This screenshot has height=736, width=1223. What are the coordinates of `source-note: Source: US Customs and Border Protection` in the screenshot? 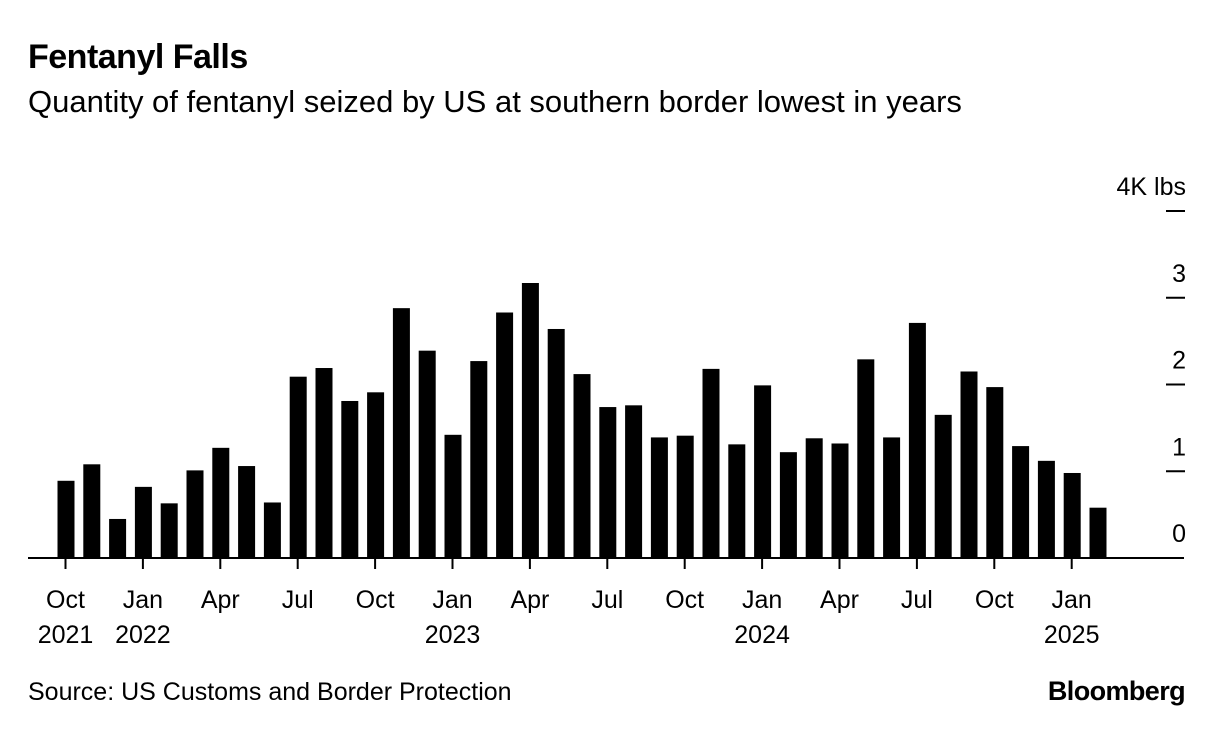 It's located at (270, 692).